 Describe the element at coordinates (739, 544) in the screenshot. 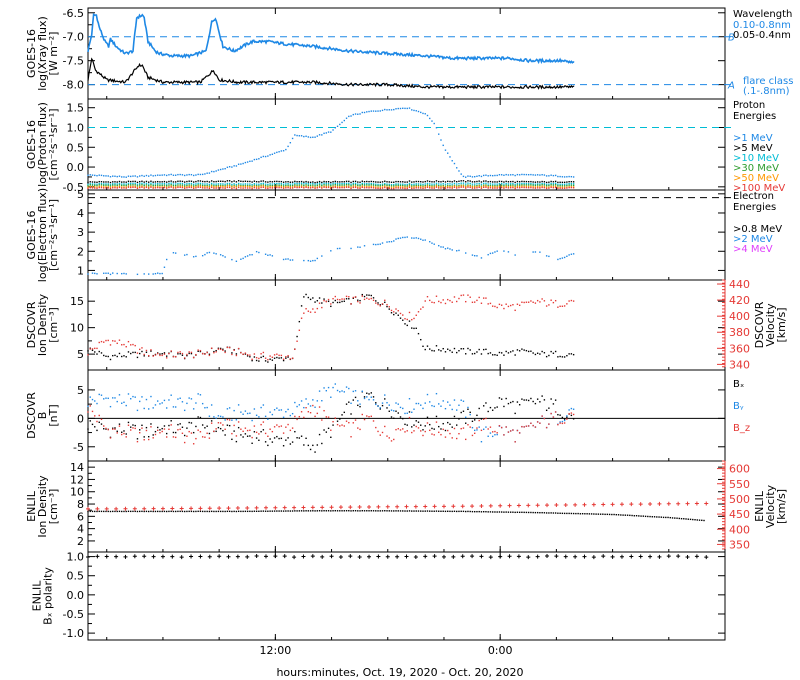

I see `right-y-tick-label: 350` at that location.